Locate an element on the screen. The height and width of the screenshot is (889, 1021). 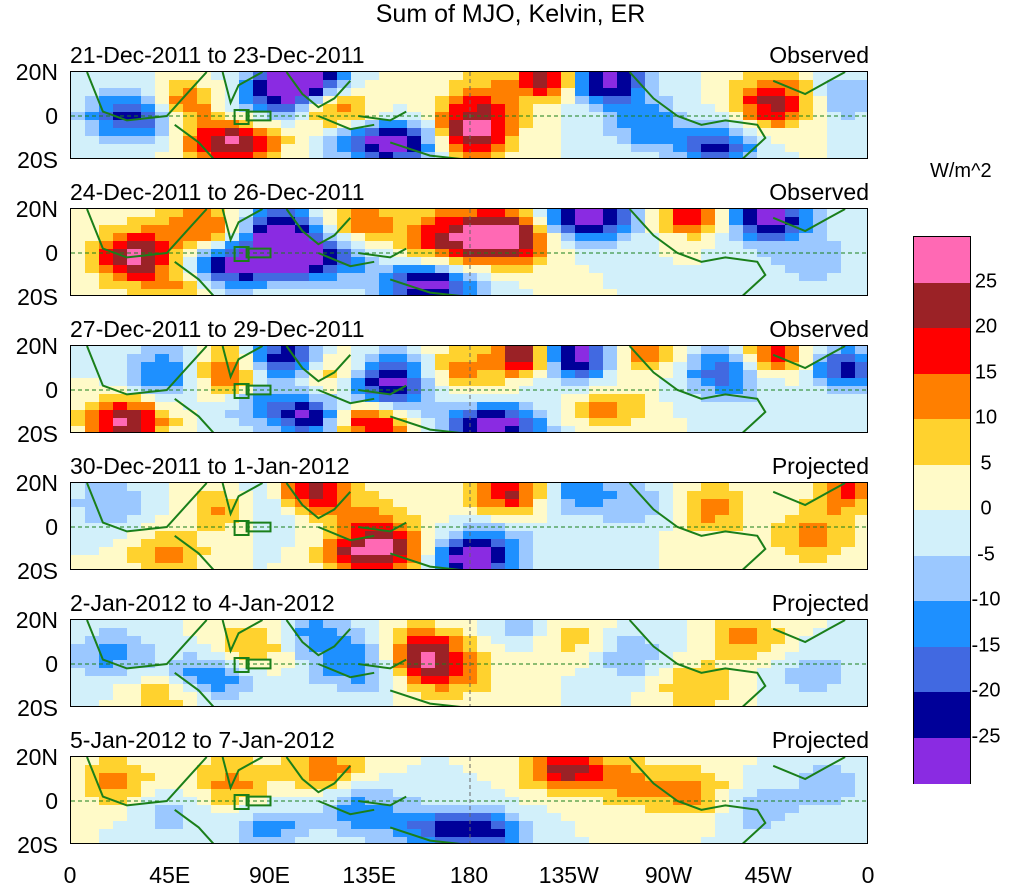
colorbar-label: 15 is located at coordinates (986, 372).